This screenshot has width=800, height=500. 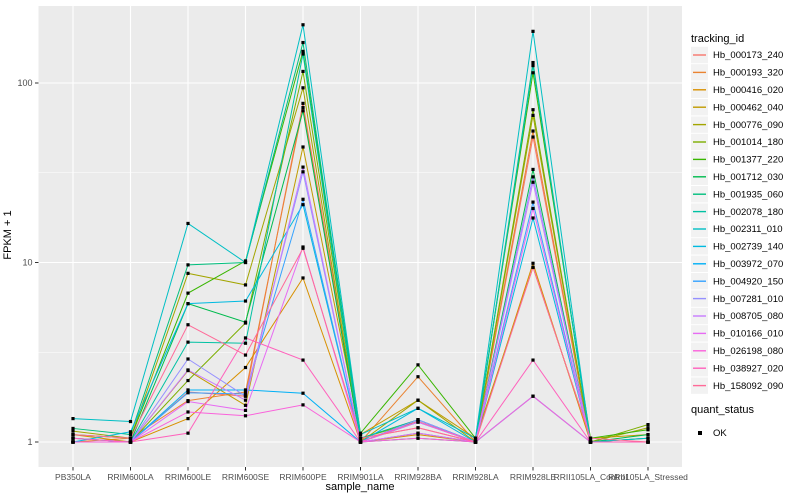 I want to click on legend-label: Hb_001014_180, so click(x=748, y=142).